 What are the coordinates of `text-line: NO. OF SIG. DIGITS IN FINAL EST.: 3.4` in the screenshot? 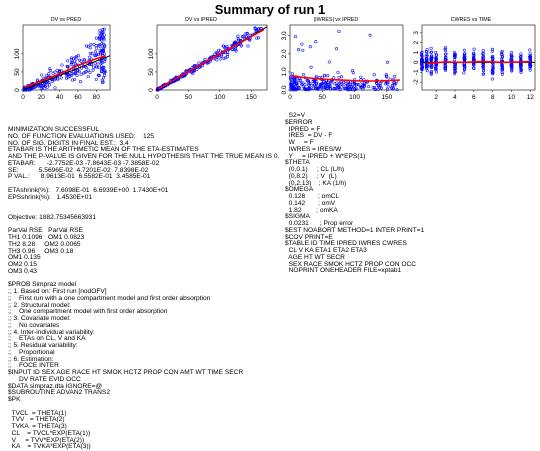 It's located at (68, 143).